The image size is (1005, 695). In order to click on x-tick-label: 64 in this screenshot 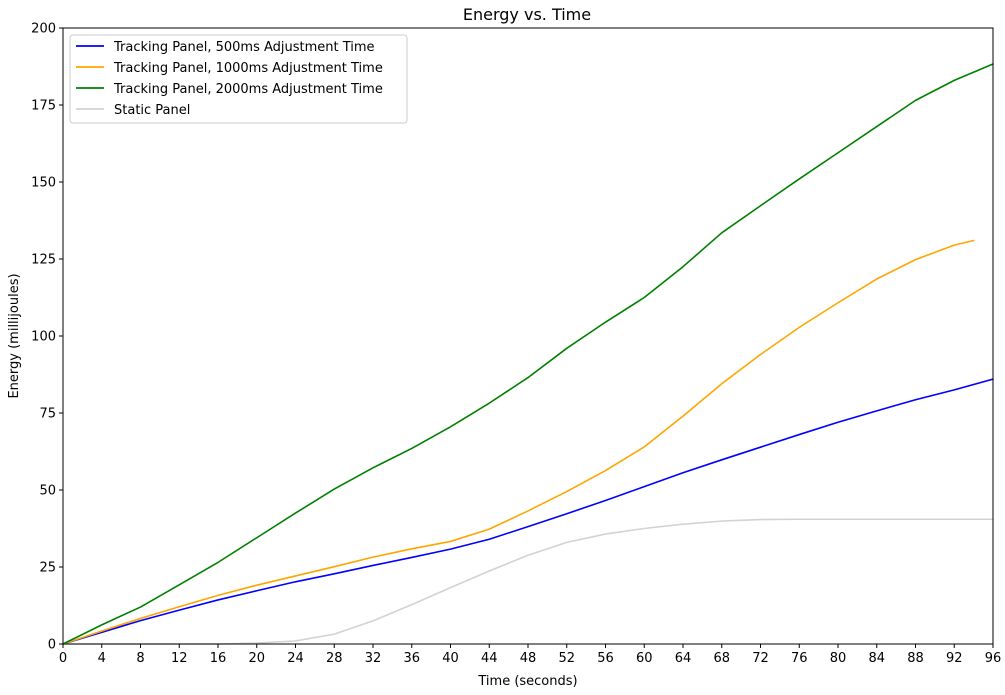, I will do `click(683, 658)`.